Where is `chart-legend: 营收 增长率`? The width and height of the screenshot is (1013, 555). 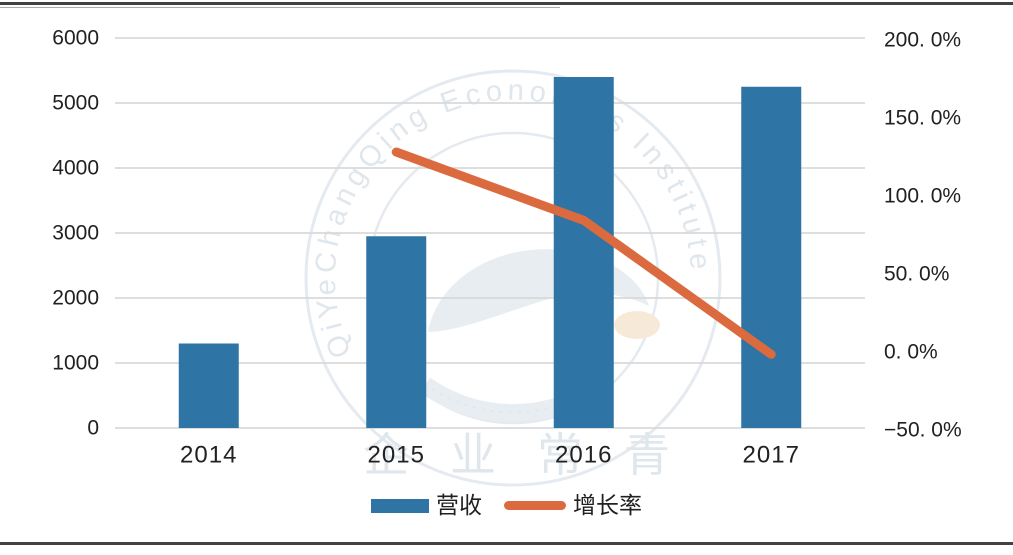
chart-legend: 营收 增长率 is located at coordinates (506, 505).